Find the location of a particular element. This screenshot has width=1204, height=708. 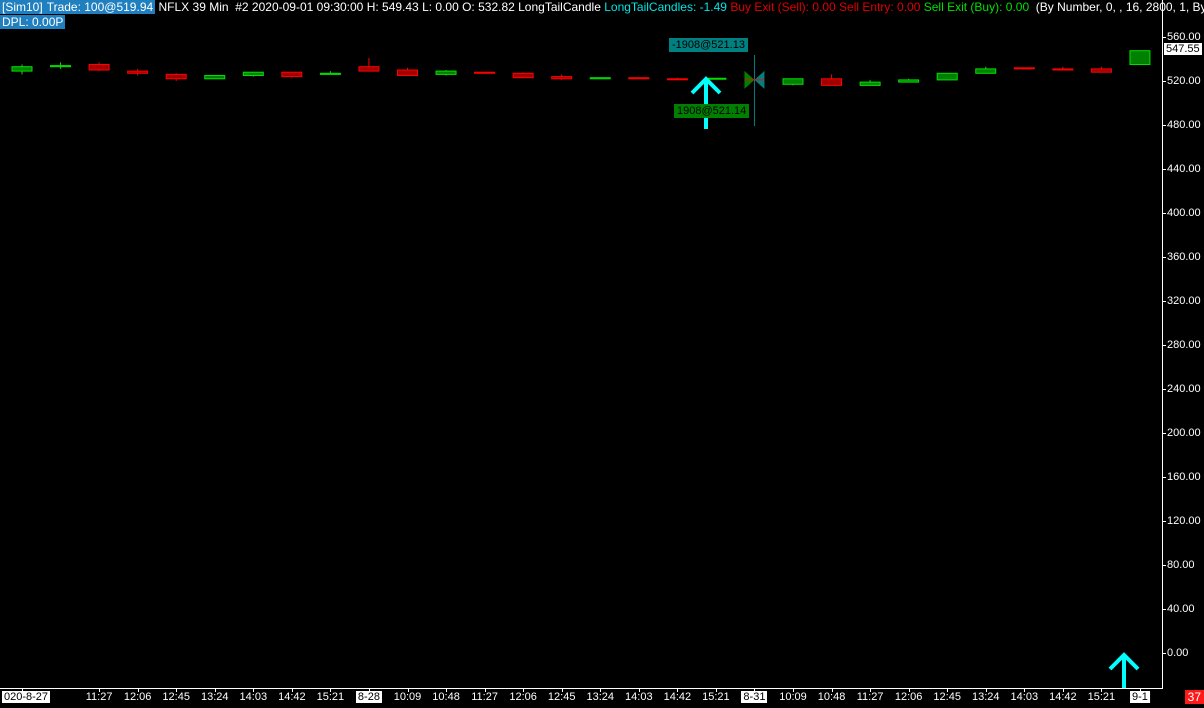

bar-counter: 37 is located at coordinates (1194, 697).